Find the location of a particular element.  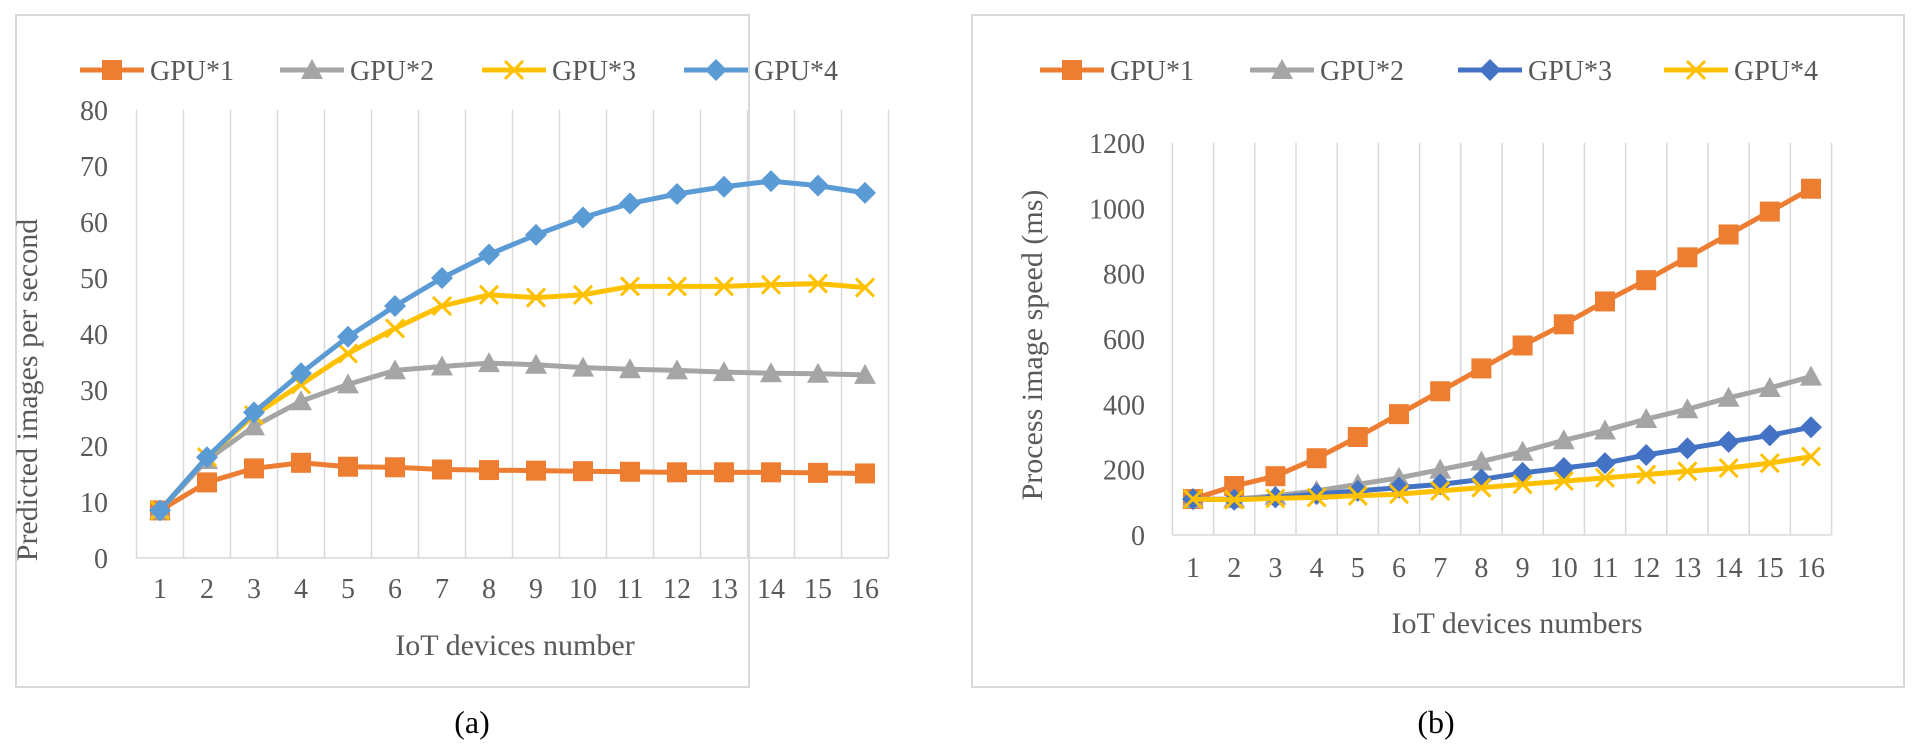

panel-a-y-tick-label: 20 is located at coordinates (94, 447).